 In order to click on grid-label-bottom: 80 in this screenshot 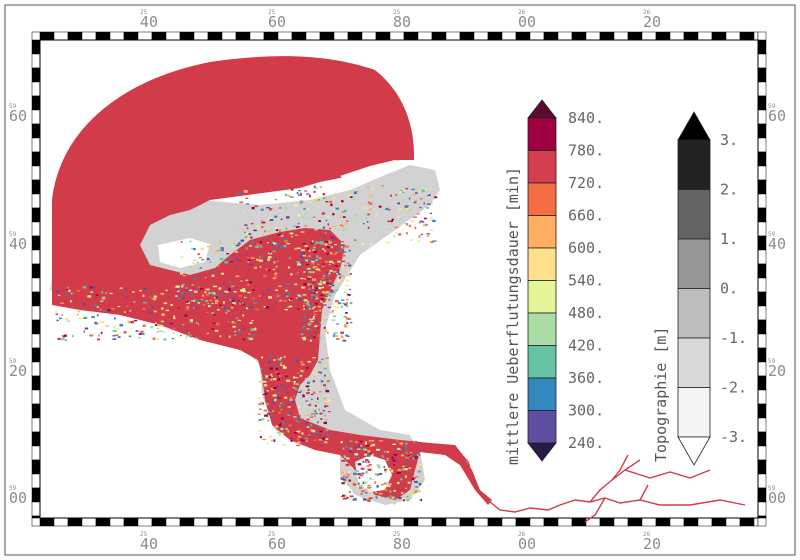, I will do `click(402, 544)`.